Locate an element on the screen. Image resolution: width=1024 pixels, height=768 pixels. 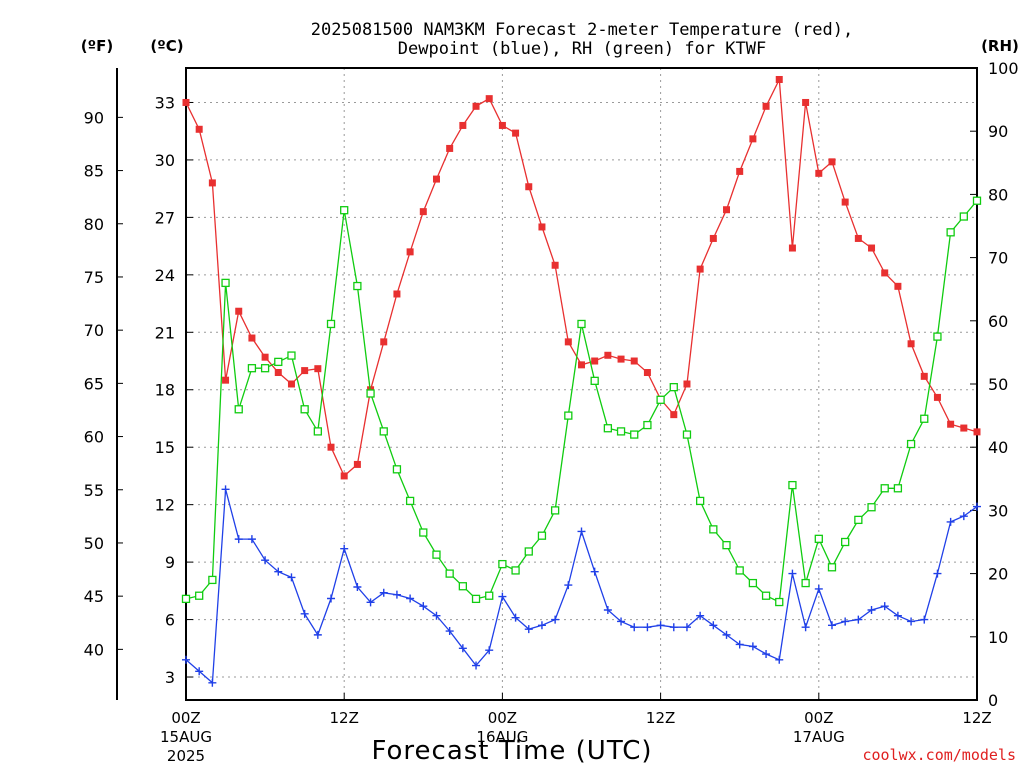
time-tick-label: 00Z is located at coordinates (818, 718).